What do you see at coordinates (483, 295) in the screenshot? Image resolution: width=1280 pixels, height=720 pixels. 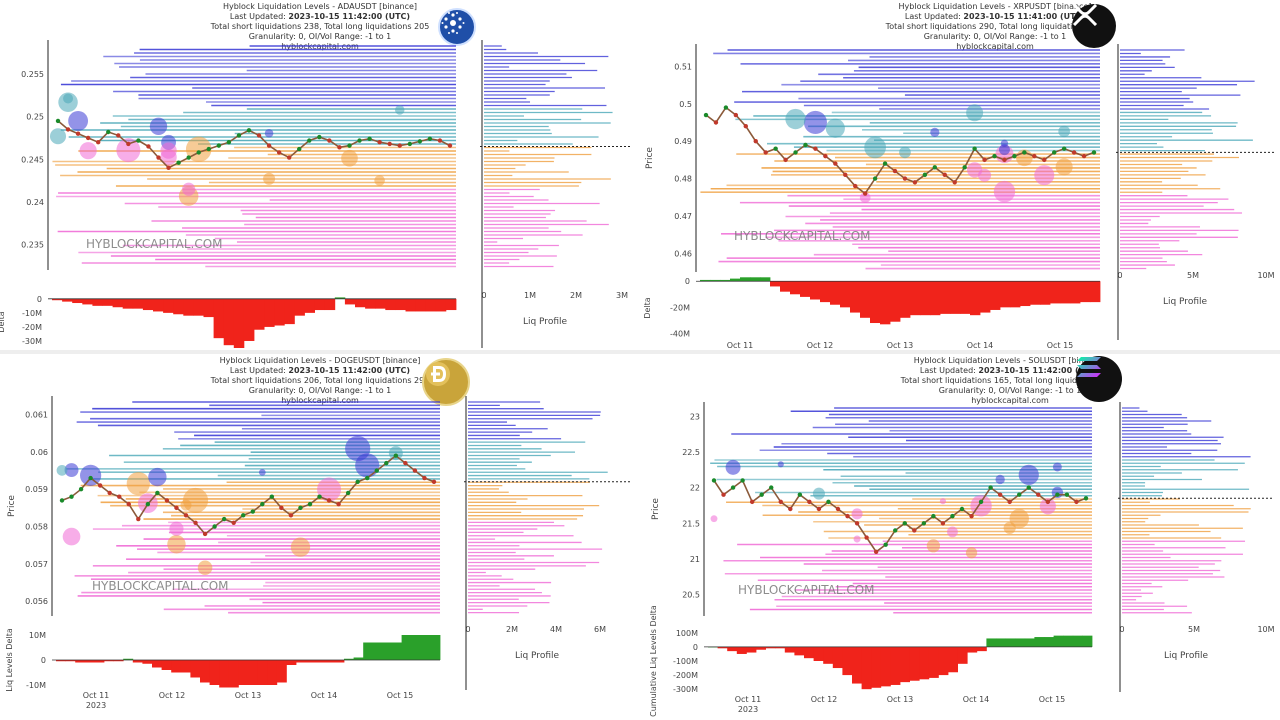 I see `profile-tick-label: 0` at bounding box center [483, 295].